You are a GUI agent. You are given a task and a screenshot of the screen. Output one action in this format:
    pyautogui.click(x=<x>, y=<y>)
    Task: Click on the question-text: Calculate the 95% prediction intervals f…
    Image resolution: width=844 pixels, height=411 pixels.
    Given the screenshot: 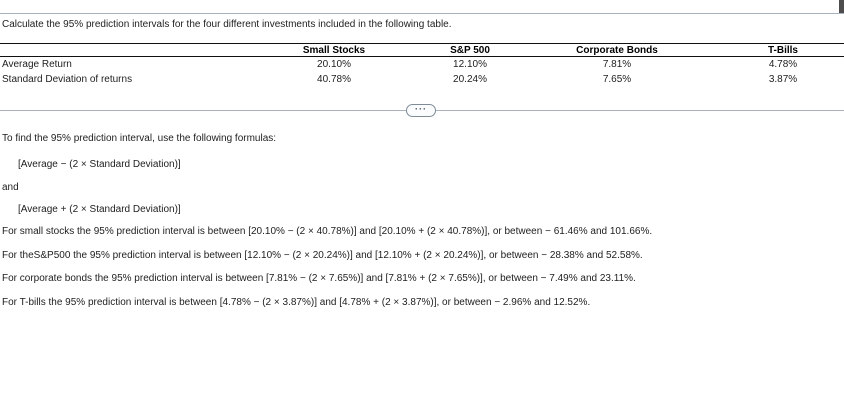 What is the action you would take?
    pyautogui.click(x=227, y=24)
    